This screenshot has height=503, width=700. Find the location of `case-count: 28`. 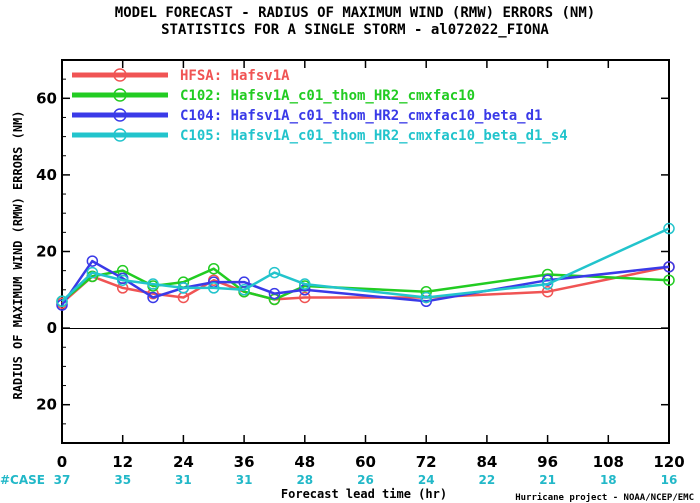

case-count: 28 is located at coordinates (304, 480).